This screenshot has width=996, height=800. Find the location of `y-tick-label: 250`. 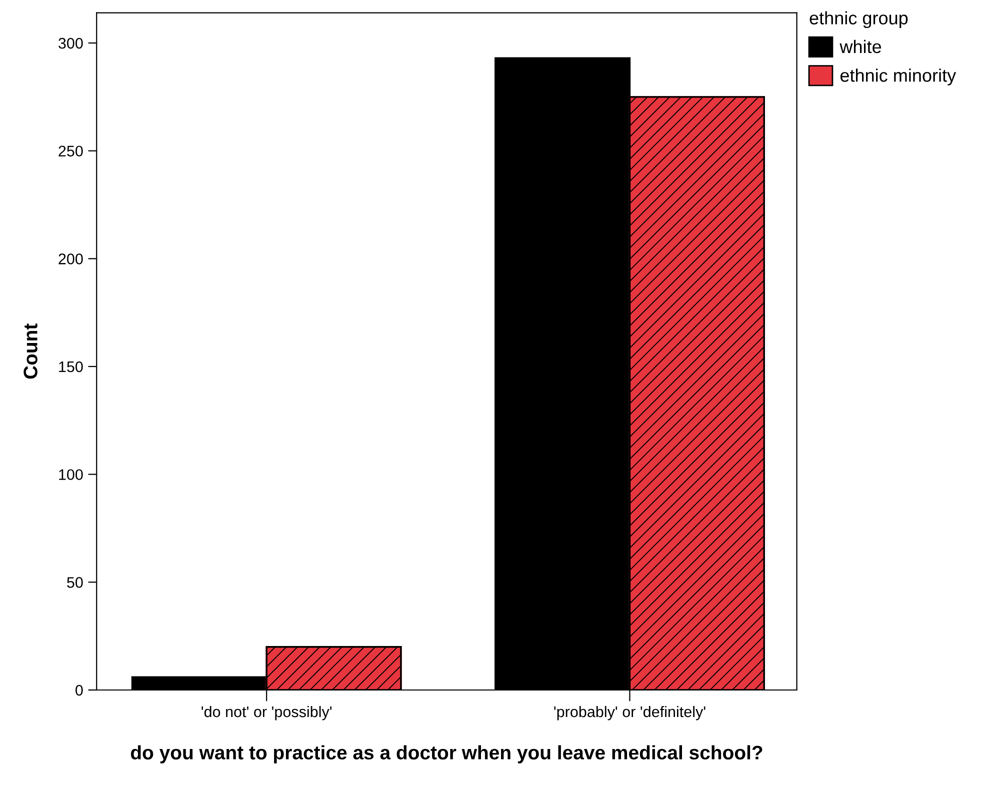

y-tick-label: 250 is located at coordinates (70, 151).